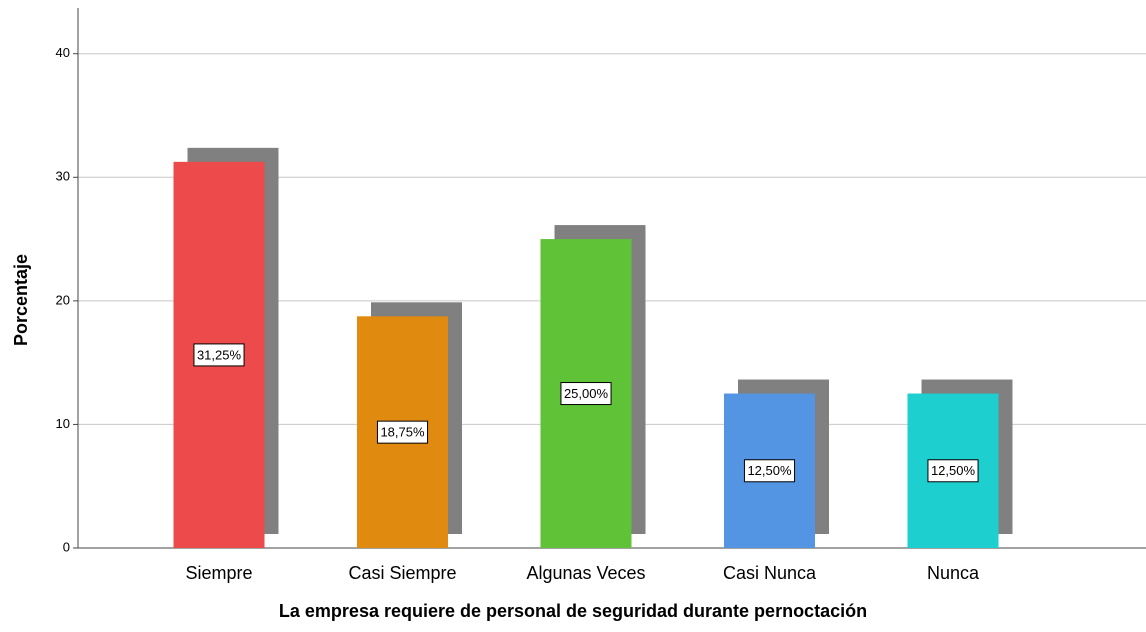  I want to click on y-tick-label: 20, so click(63, 299).